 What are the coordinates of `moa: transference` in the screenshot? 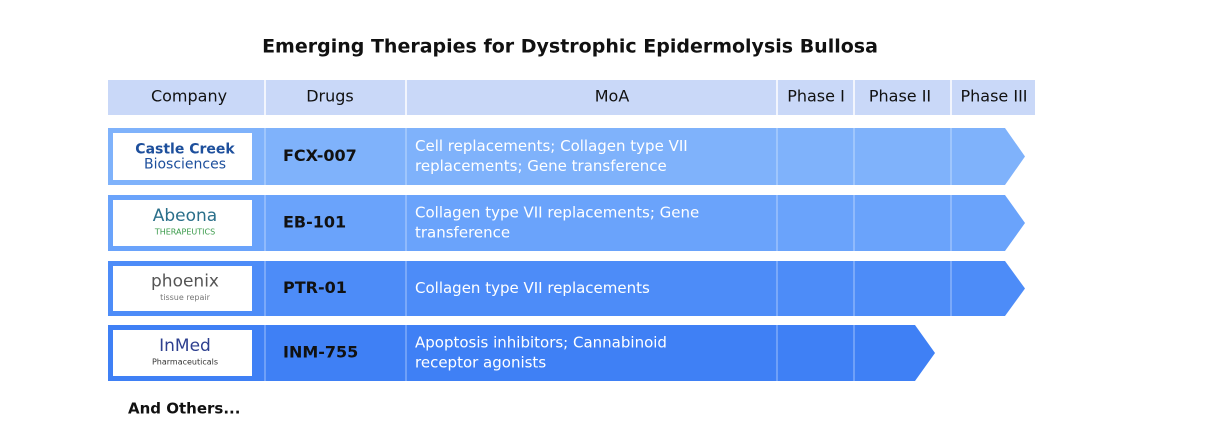 It's located at (462, 233).